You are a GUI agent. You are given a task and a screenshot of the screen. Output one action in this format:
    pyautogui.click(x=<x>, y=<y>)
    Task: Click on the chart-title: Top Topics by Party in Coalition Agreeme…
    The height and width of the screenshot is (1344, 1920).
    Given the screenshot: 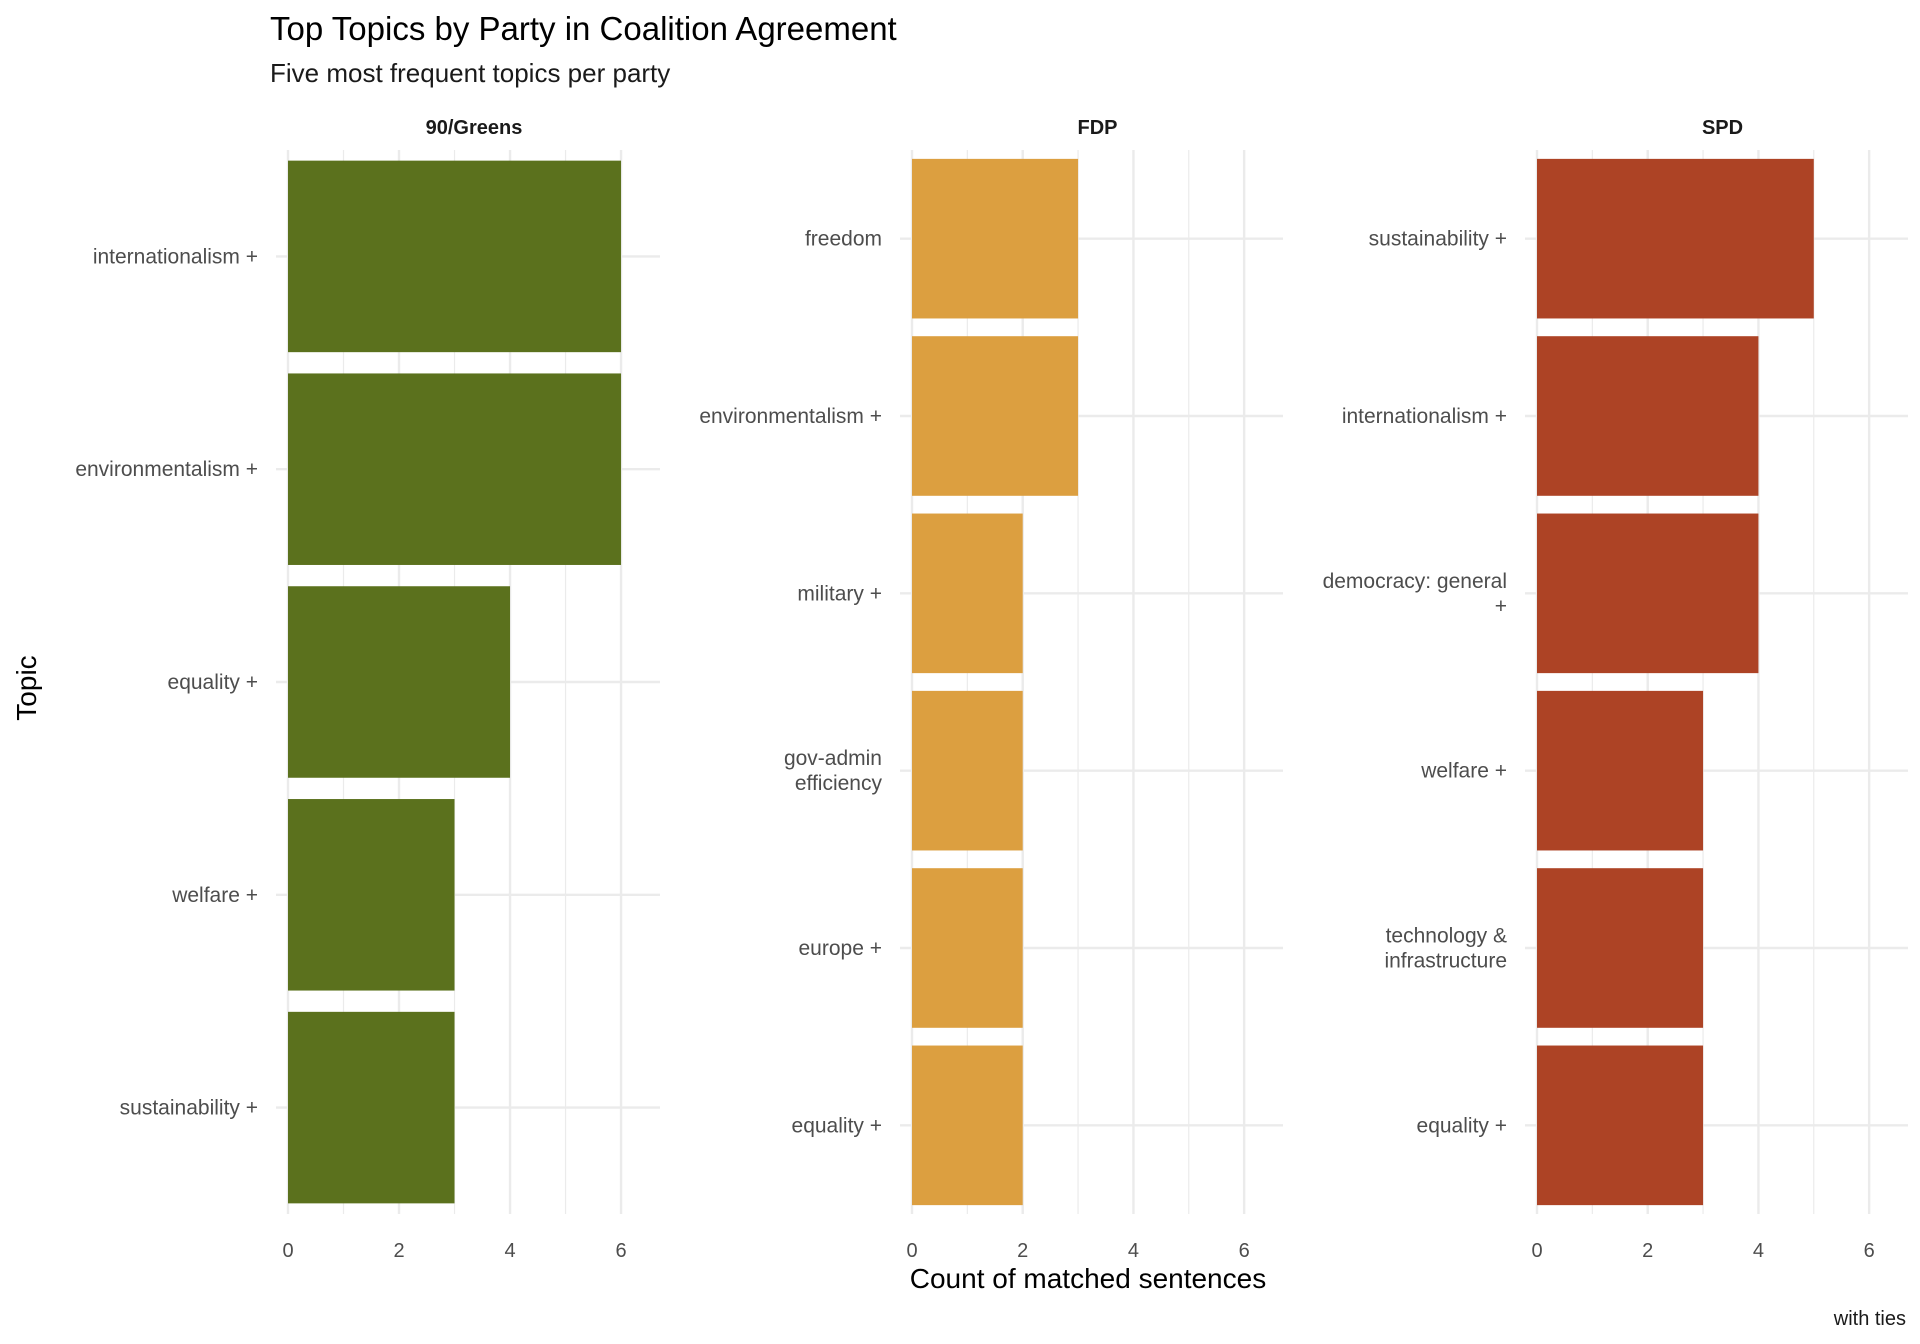 What is the action you would take?
    pyautogui.click(x=583, y=28)
    